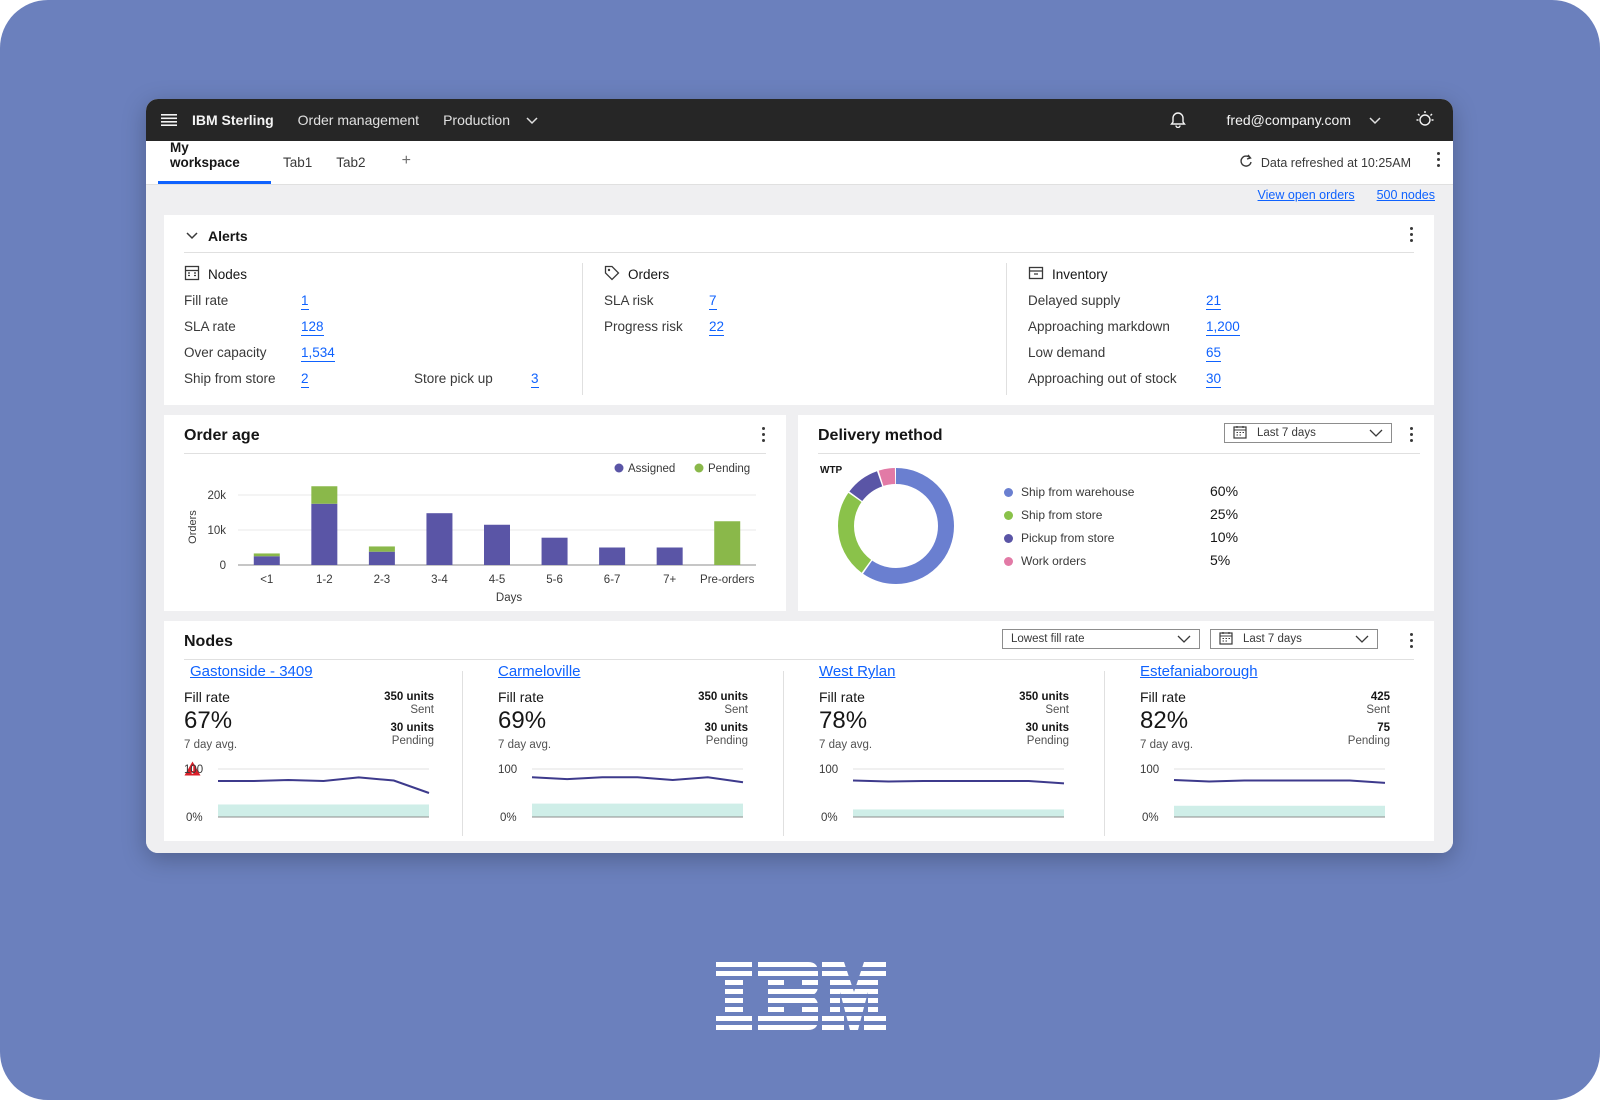  I want to click on nodes-range-dropdown: Last 7 days, so click(1294, 639).